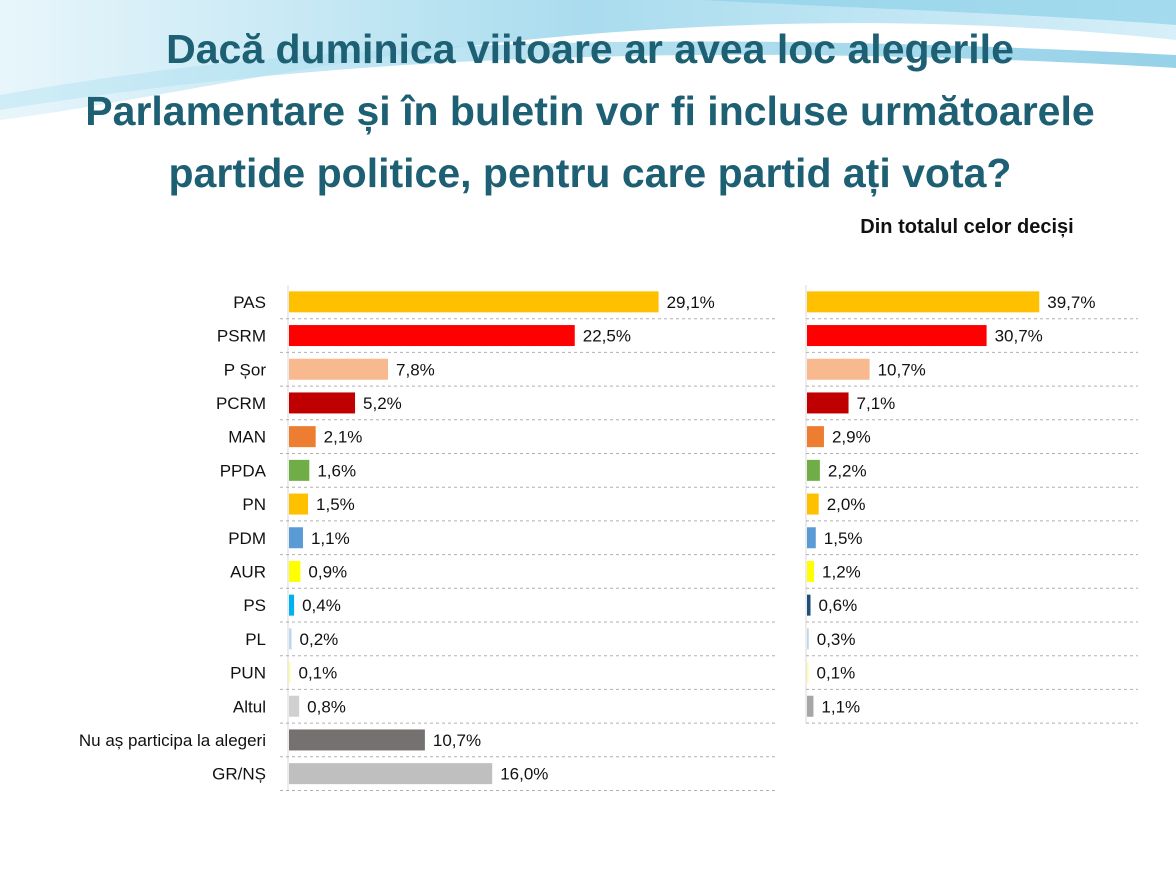 This screenshot has width=1176, height=894. Describe the element at coordinates (172, 740) in the screenshot. I see `category-label: Nu aș participa la alegeri` at that location.